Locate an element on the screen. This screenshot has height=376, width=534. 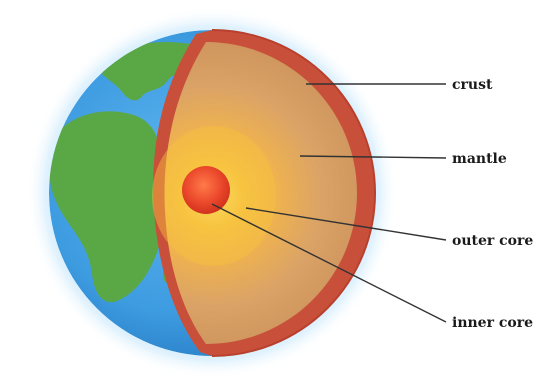
inner-core-label: inner core is located at coordinates (492, 323).